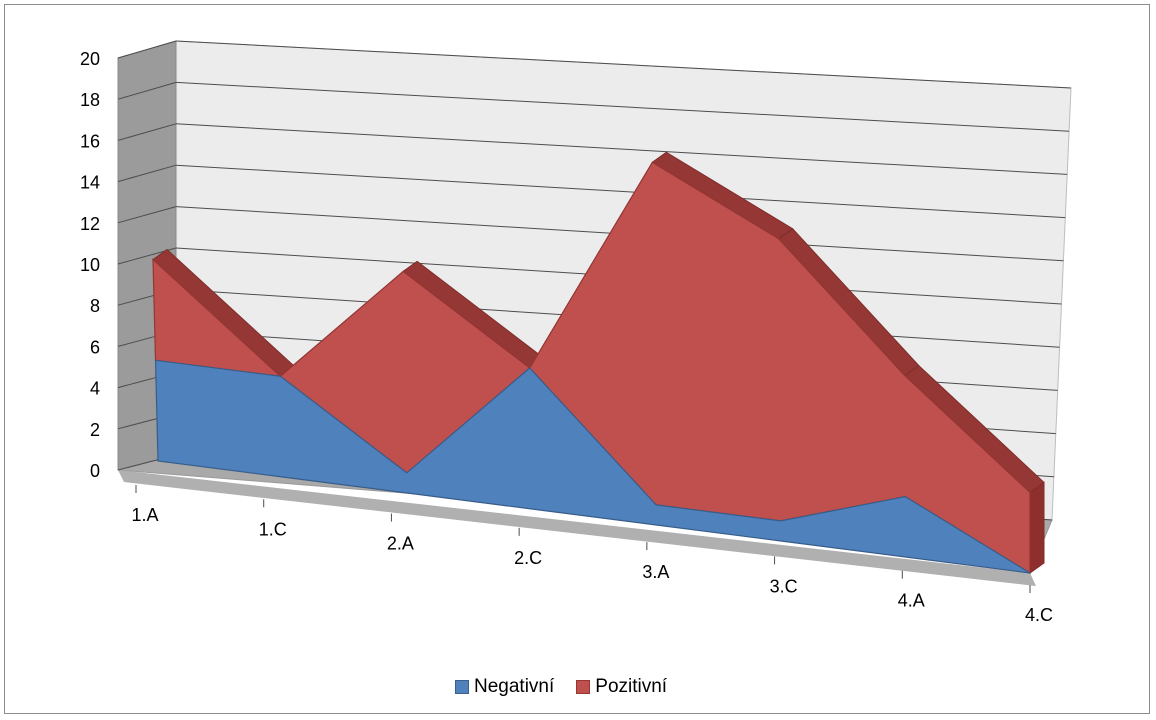 The width and height of the screenshot is (1156, 720). What do you see at coordinates (784, 586) in the screenshot?
I see `x-tick-label: 3.C` at bounding box center [784, 586].